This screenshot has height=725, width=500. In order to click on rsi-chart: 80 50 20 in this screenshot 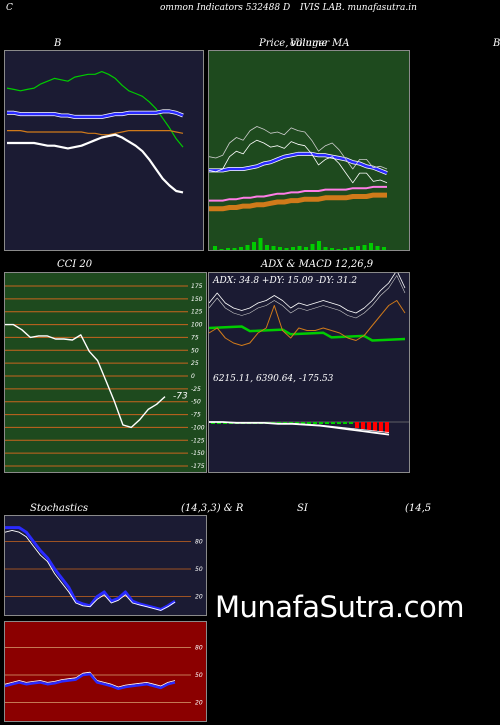, I will do `click(105, 671)`.